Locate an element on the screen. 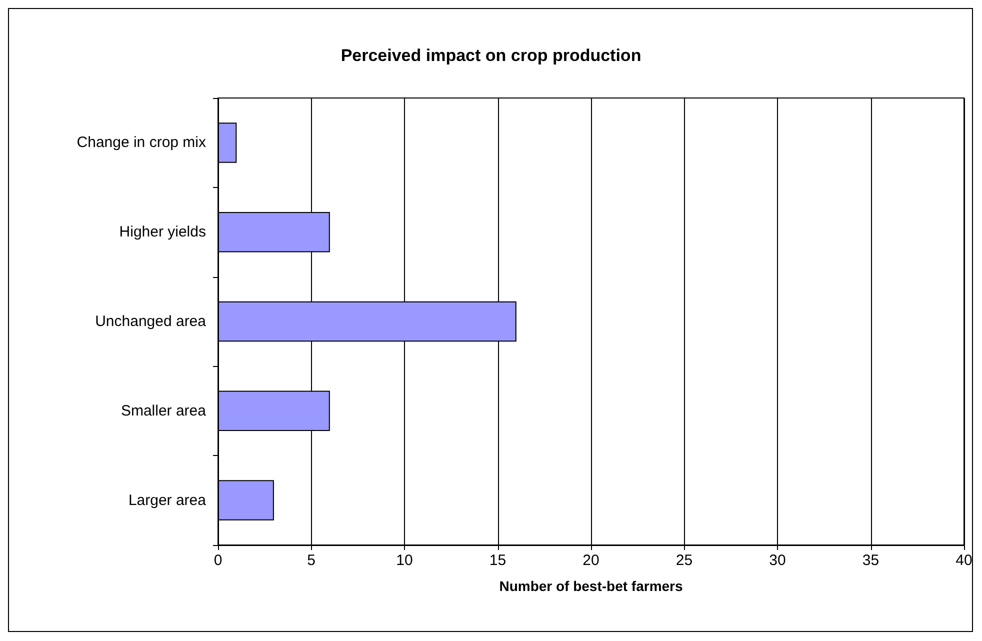 This screenshot has width=982, height=641. x-tick-label: 5 is located at coordinates (311, 560).